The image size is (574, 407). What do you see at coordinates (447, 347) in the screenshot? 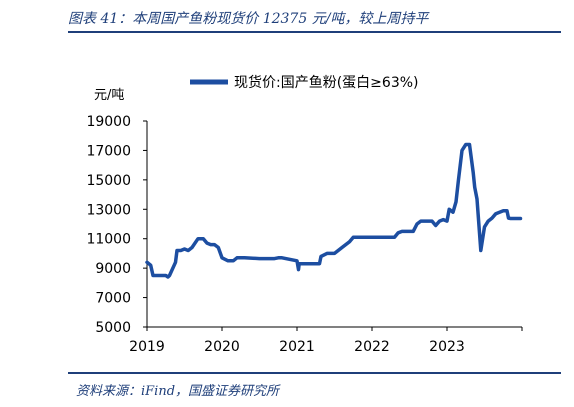
I see `x-tick-label: 2023` at bounding box center [447, 347].